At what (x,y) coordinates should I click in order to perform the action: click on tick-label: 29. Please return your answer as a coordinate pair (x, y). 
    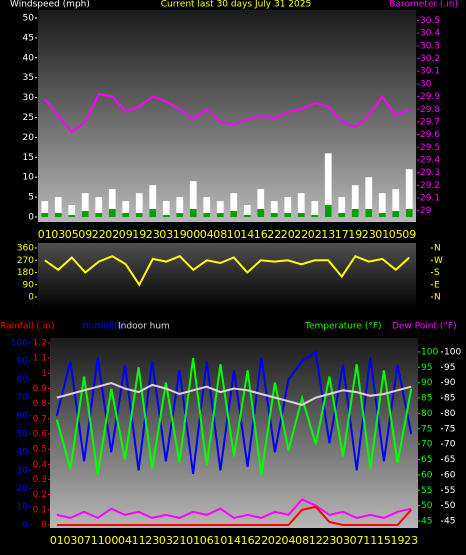
    Looking at the image, I should click on (426, 211).